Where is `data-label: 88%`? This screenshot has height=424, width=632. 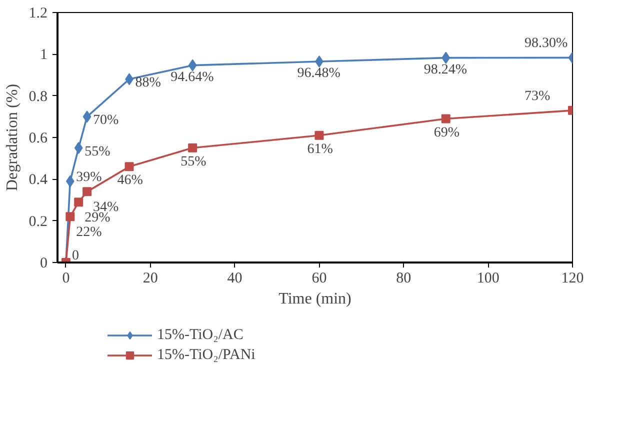
data-label: 88% is located at coordinates (148, 83).